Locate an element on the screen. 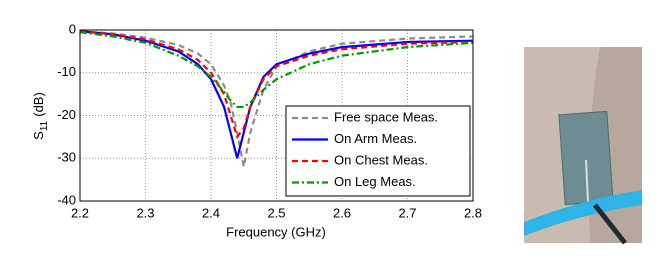 The width and height of the screenshot is (665, 275). y-axis-label: S11 (dB) is located at coordinates (40, 116).